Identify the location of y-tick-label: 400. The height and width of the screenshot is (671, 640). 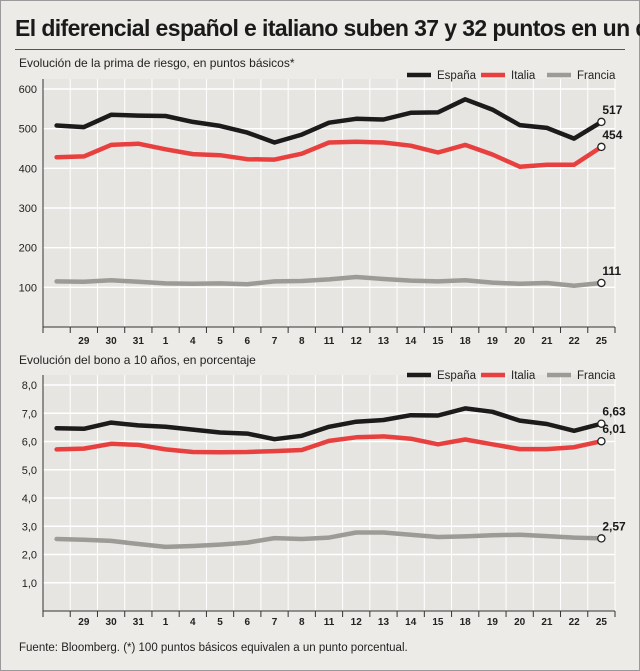
(28, 169).